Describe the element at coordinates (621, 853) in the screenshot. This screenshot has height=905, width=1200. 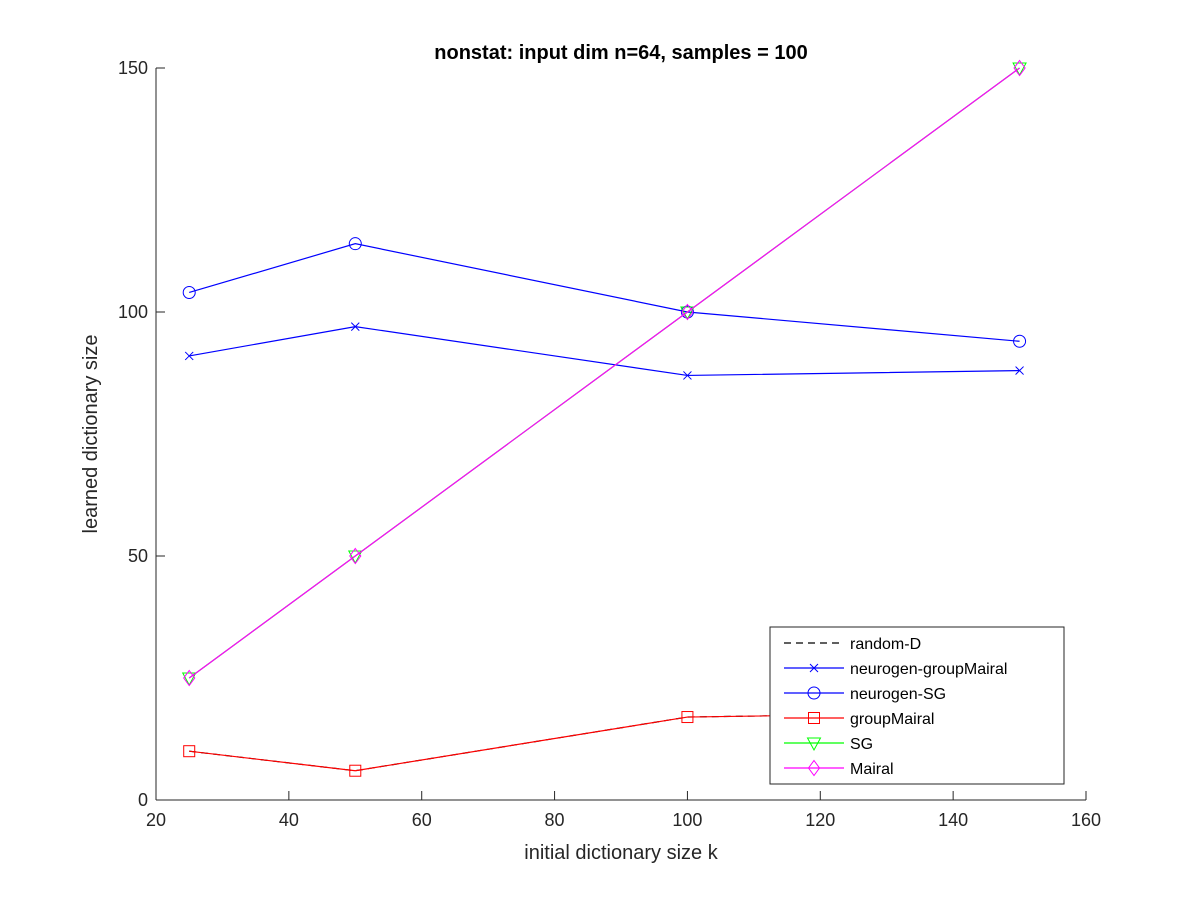
I see `x-axis-label: initial dictionary size k` at that location.